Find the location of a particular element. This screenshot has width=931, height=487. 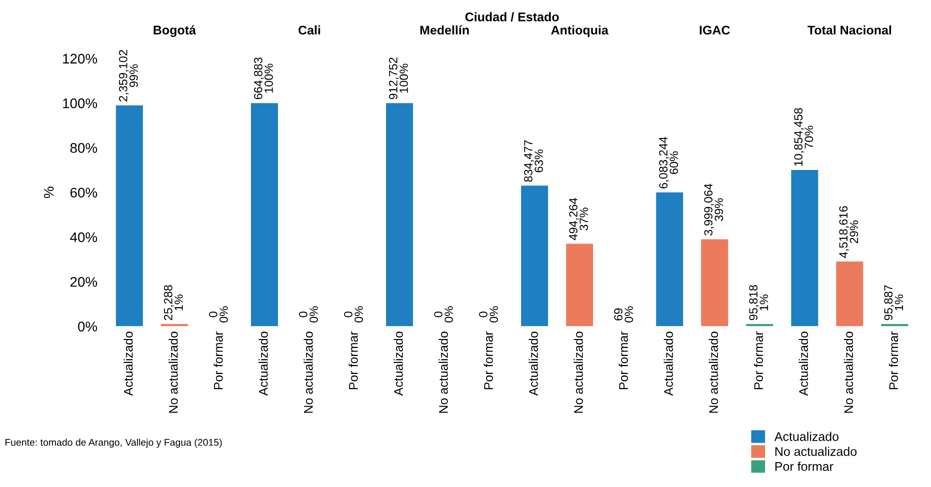

data-label: 4,518,616 29% is located at coordinates (848, 232).